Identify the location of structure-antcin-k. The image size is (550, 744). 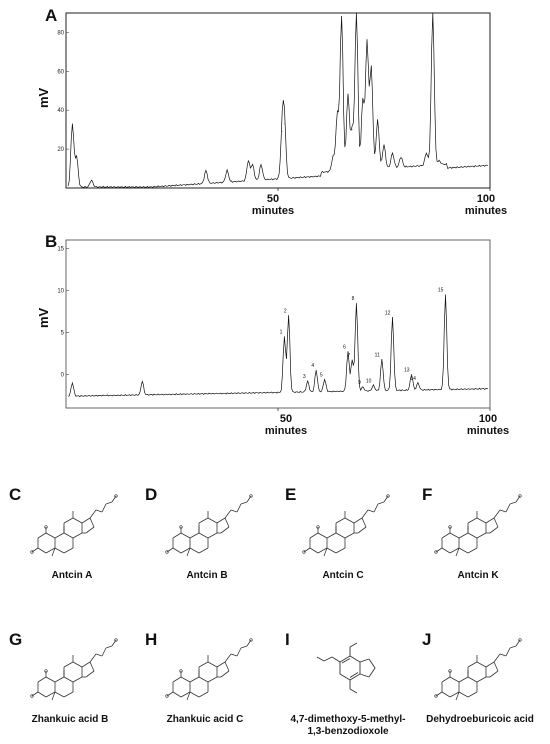
(478, 525).